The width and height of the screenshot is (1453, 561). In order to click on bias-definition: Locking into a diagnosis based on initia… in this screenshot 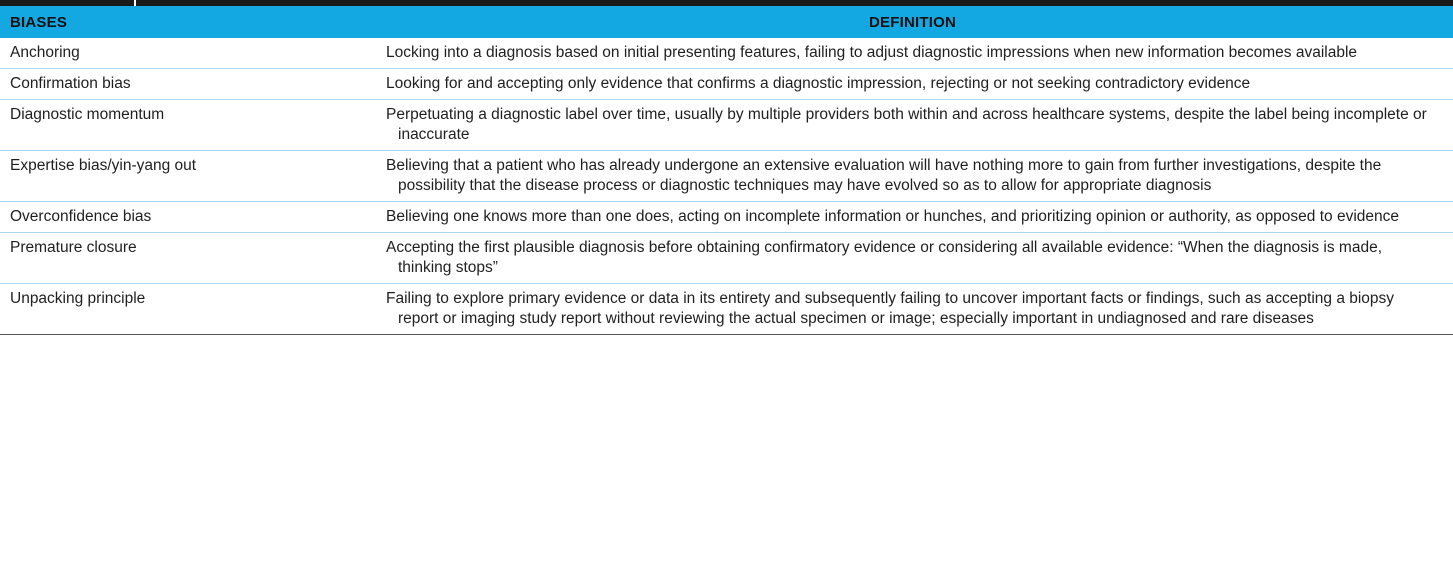, I will do `click(872, 52)`.